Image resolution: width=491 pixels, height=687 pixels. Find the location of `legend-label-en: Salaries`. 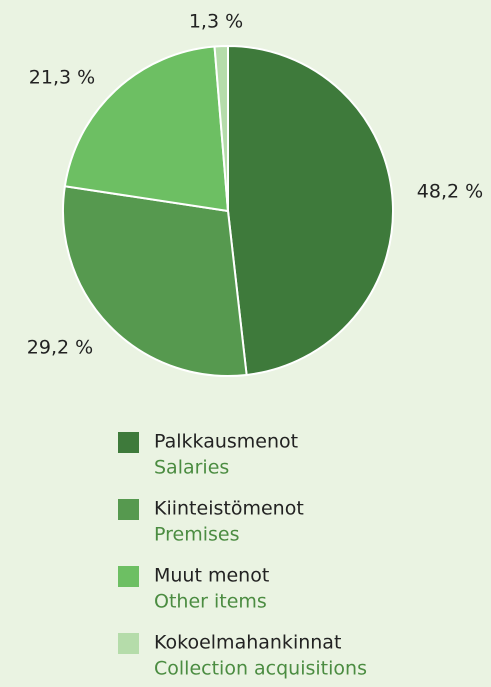

legend-label-en: Salaries is located at coordinates (191, 468).